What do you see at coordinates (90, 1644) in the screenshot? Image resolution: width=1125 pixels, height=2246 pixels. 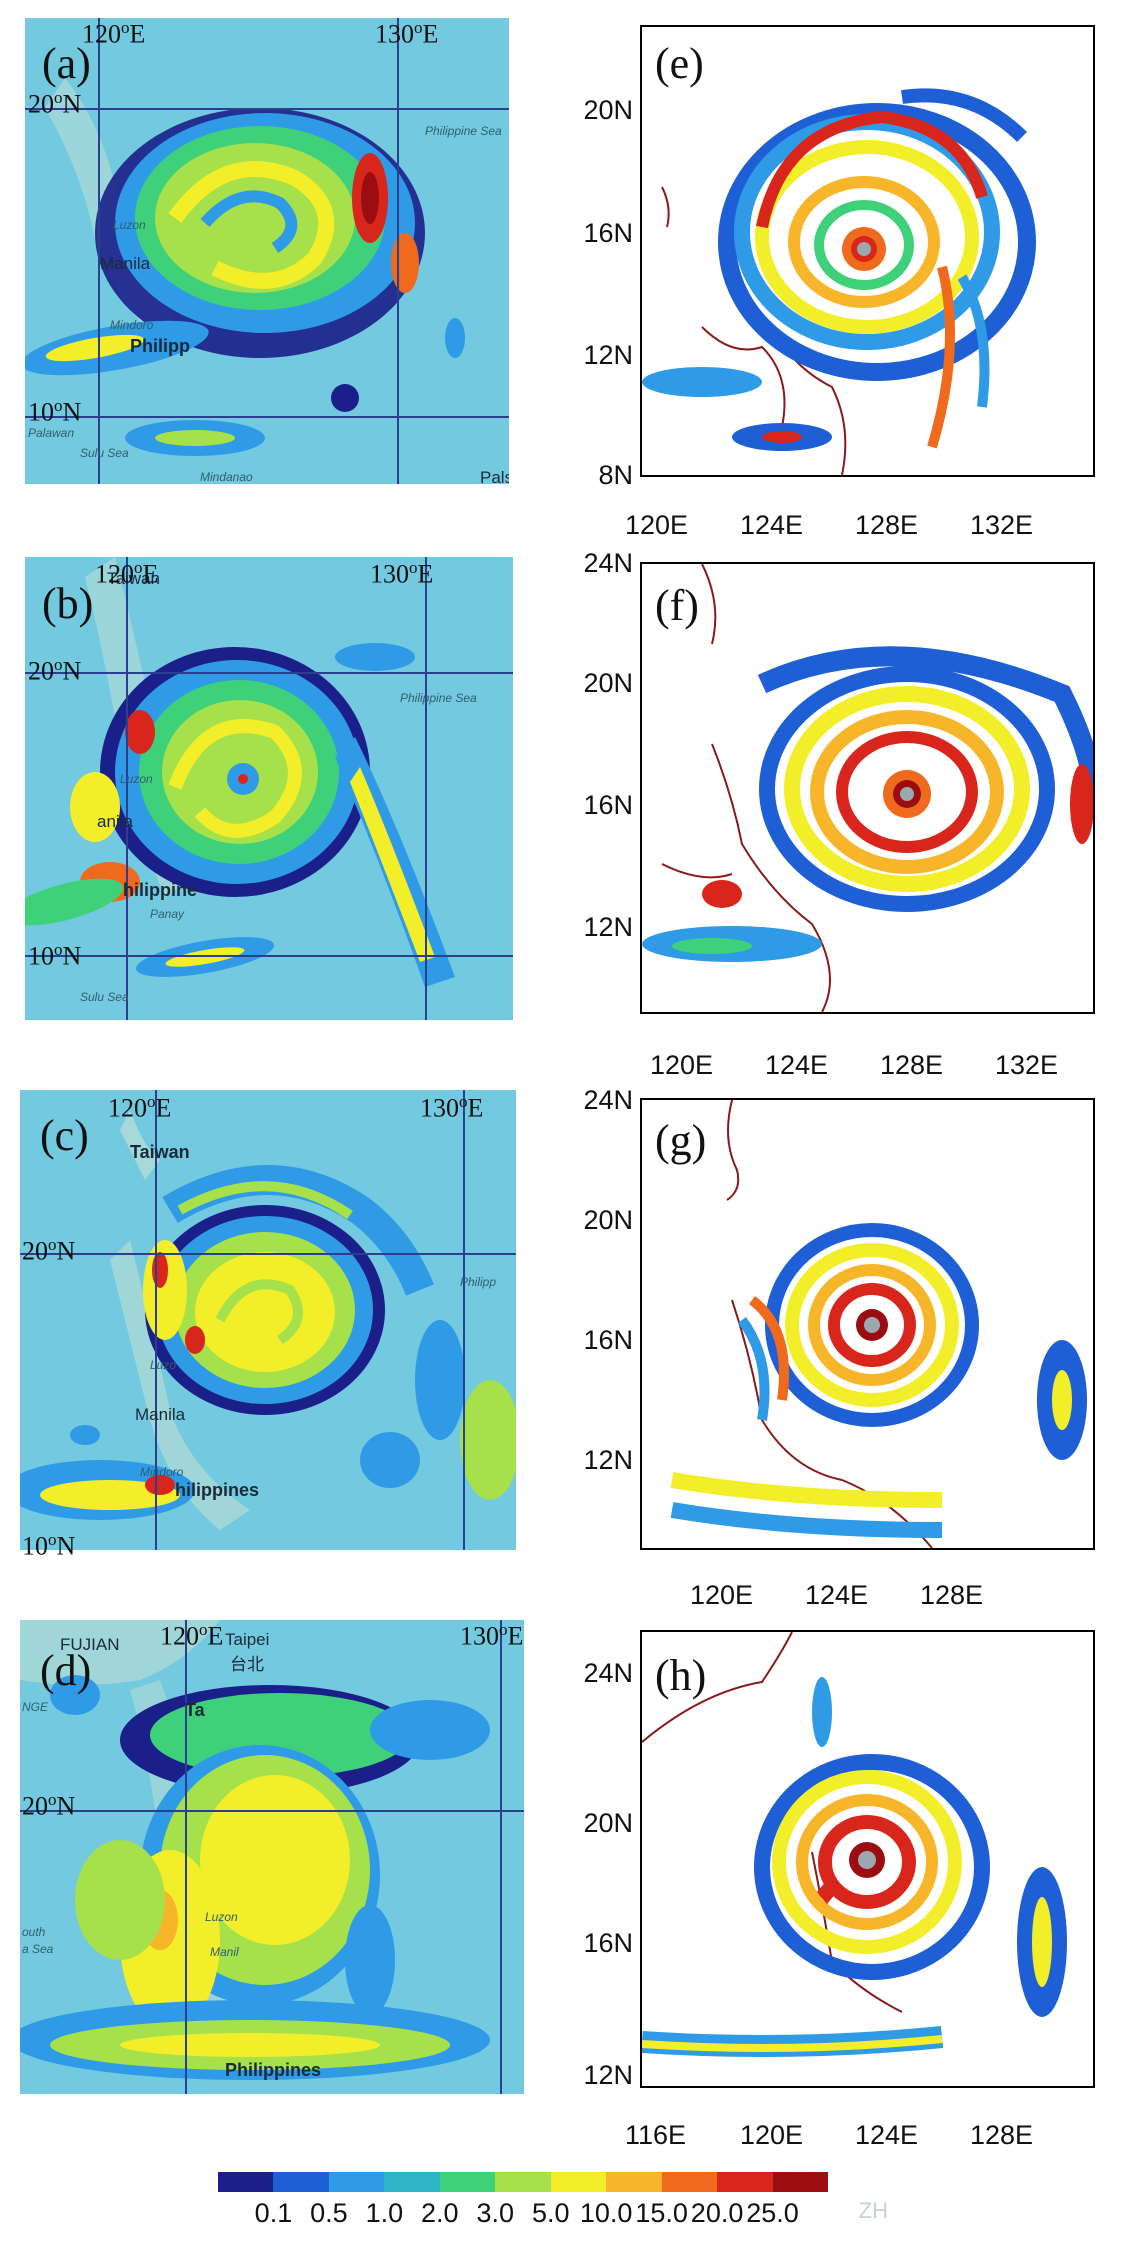 I see `place-fujian: FUJIAN` at bounding box center [90, 1644].